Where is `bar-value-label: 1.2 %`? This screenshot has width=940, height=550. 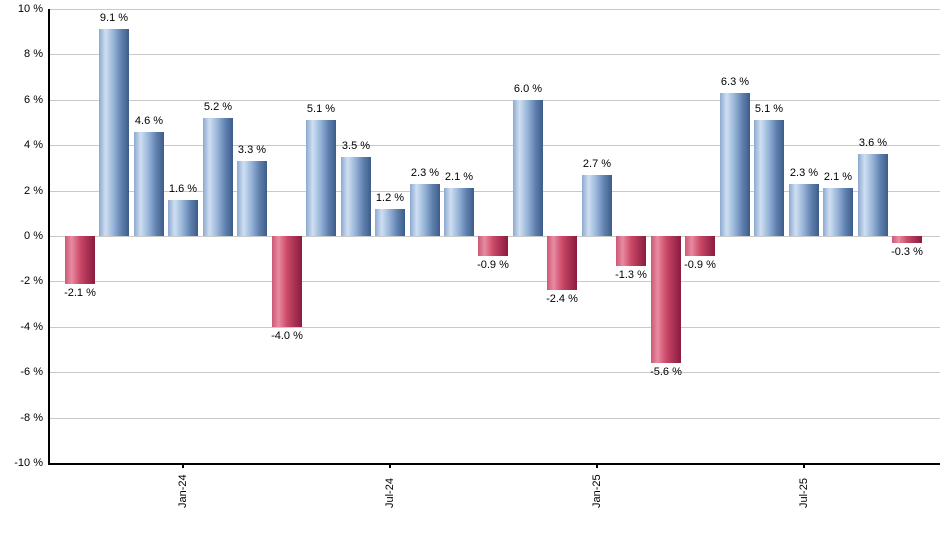 bar-value-label: 1.2 % is located at coordinates (390, 198).